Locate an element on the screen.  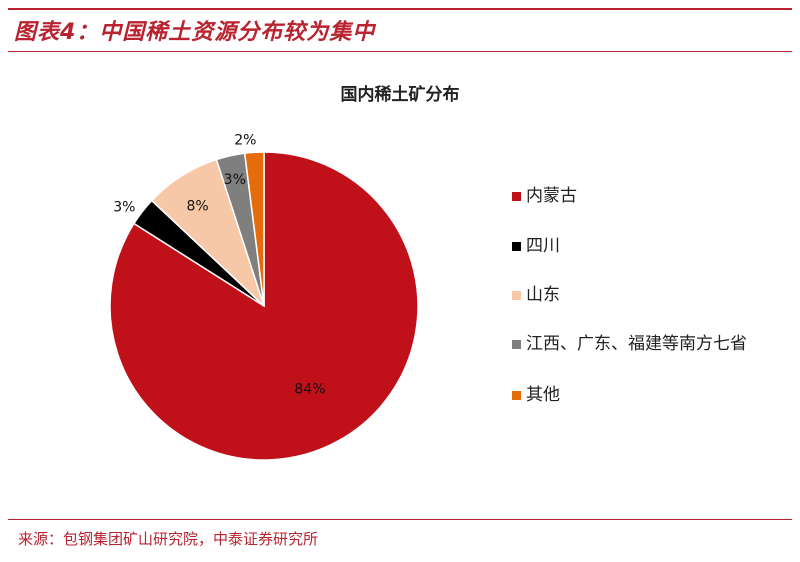
top-rule is located at coordinates (400, 9).